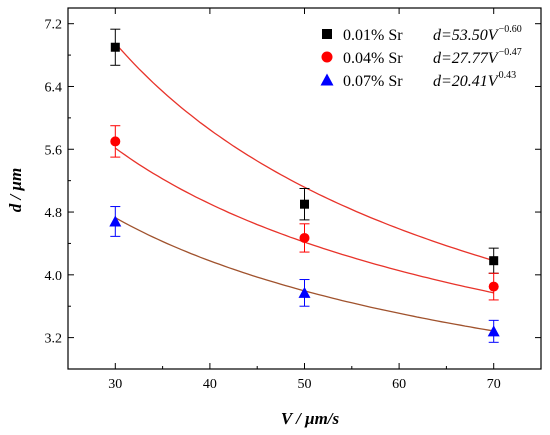  I want to click on y-tick-label: 6.4, so click(54, 87).